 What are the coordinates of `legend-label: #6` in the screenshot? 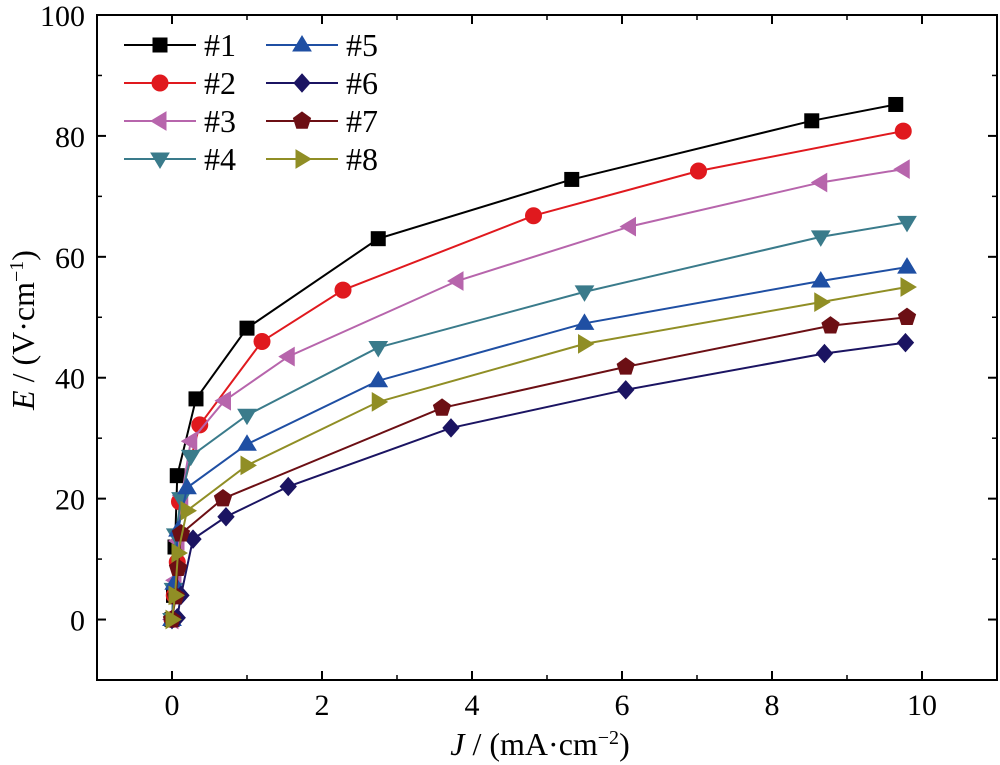 It's located at (362, 83).